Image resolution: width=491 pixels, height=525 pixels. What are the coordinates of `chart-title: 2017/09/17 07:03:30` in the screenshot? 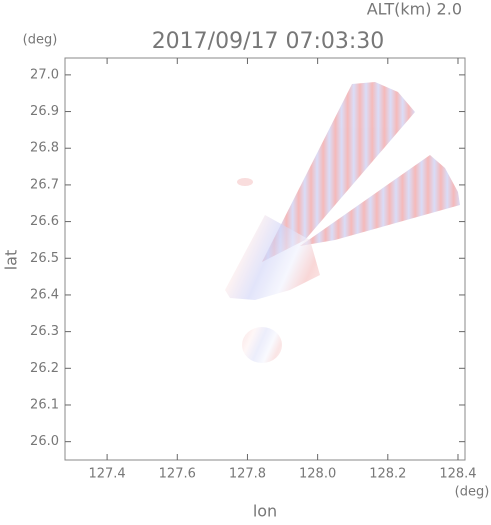 It's located at (268, 41).